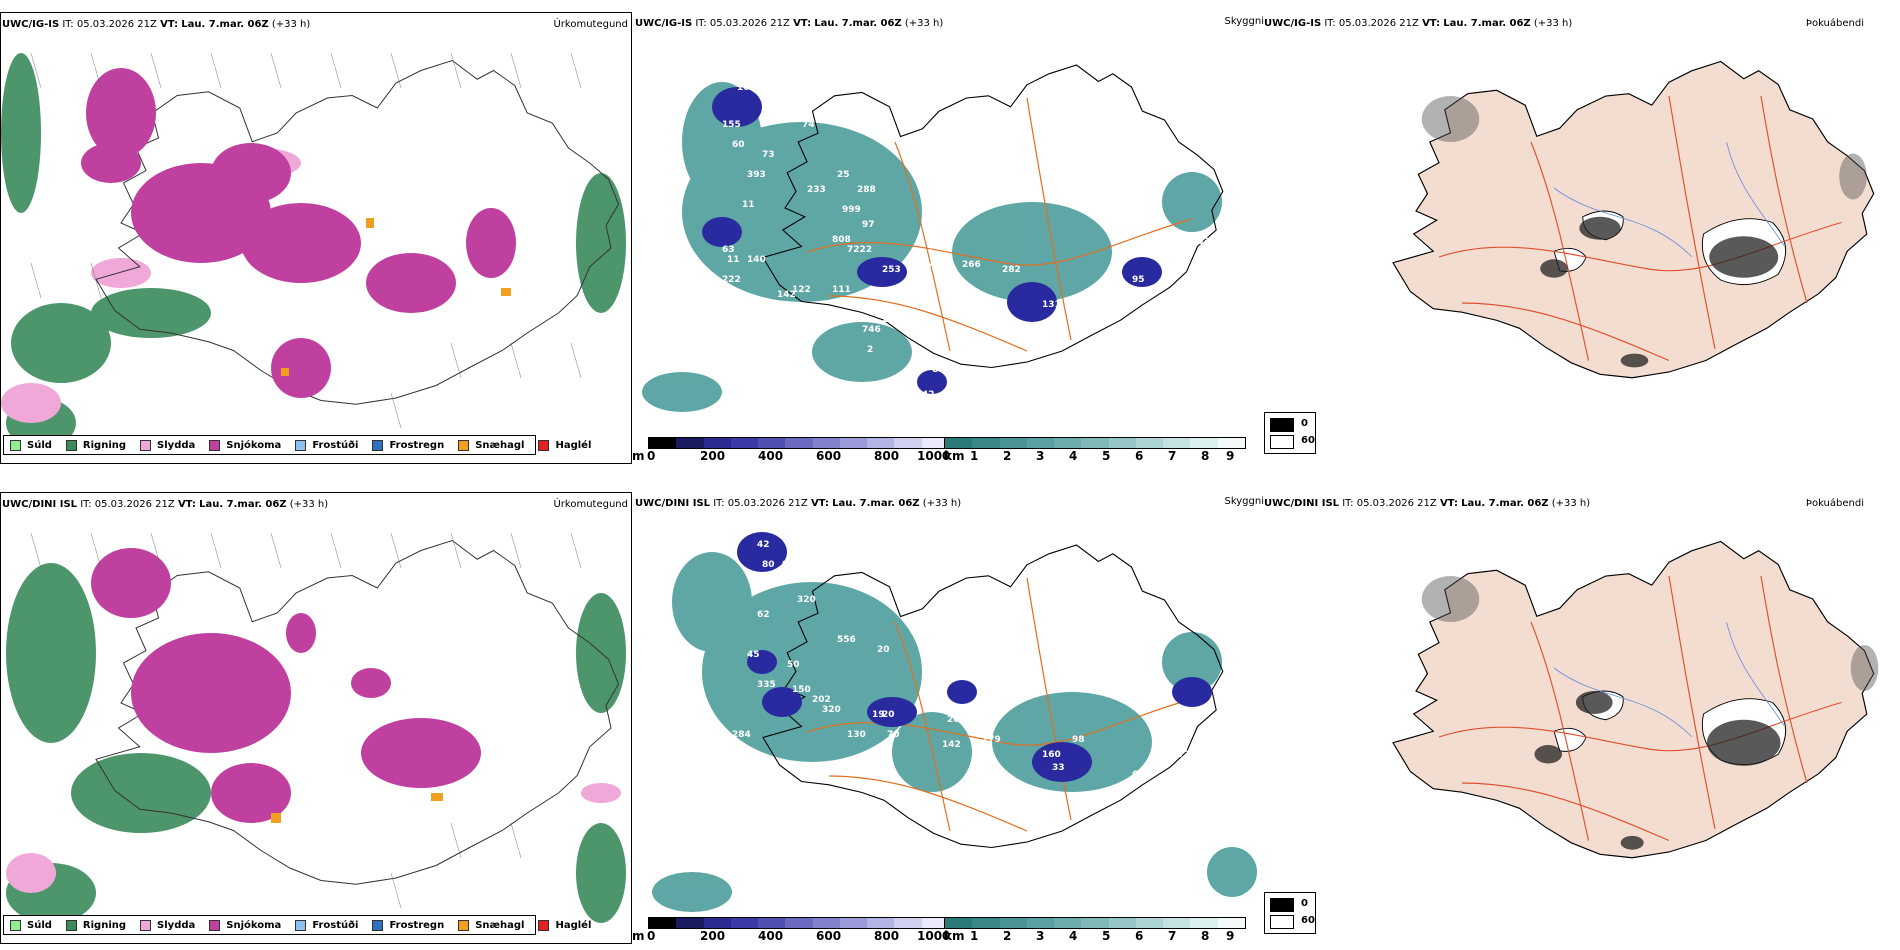 This screenshot has width=1900, height=950. Describe the element at coordinates (1138, 280) in the screenshot. I see `cloud-base-value-label: 95` at that location.